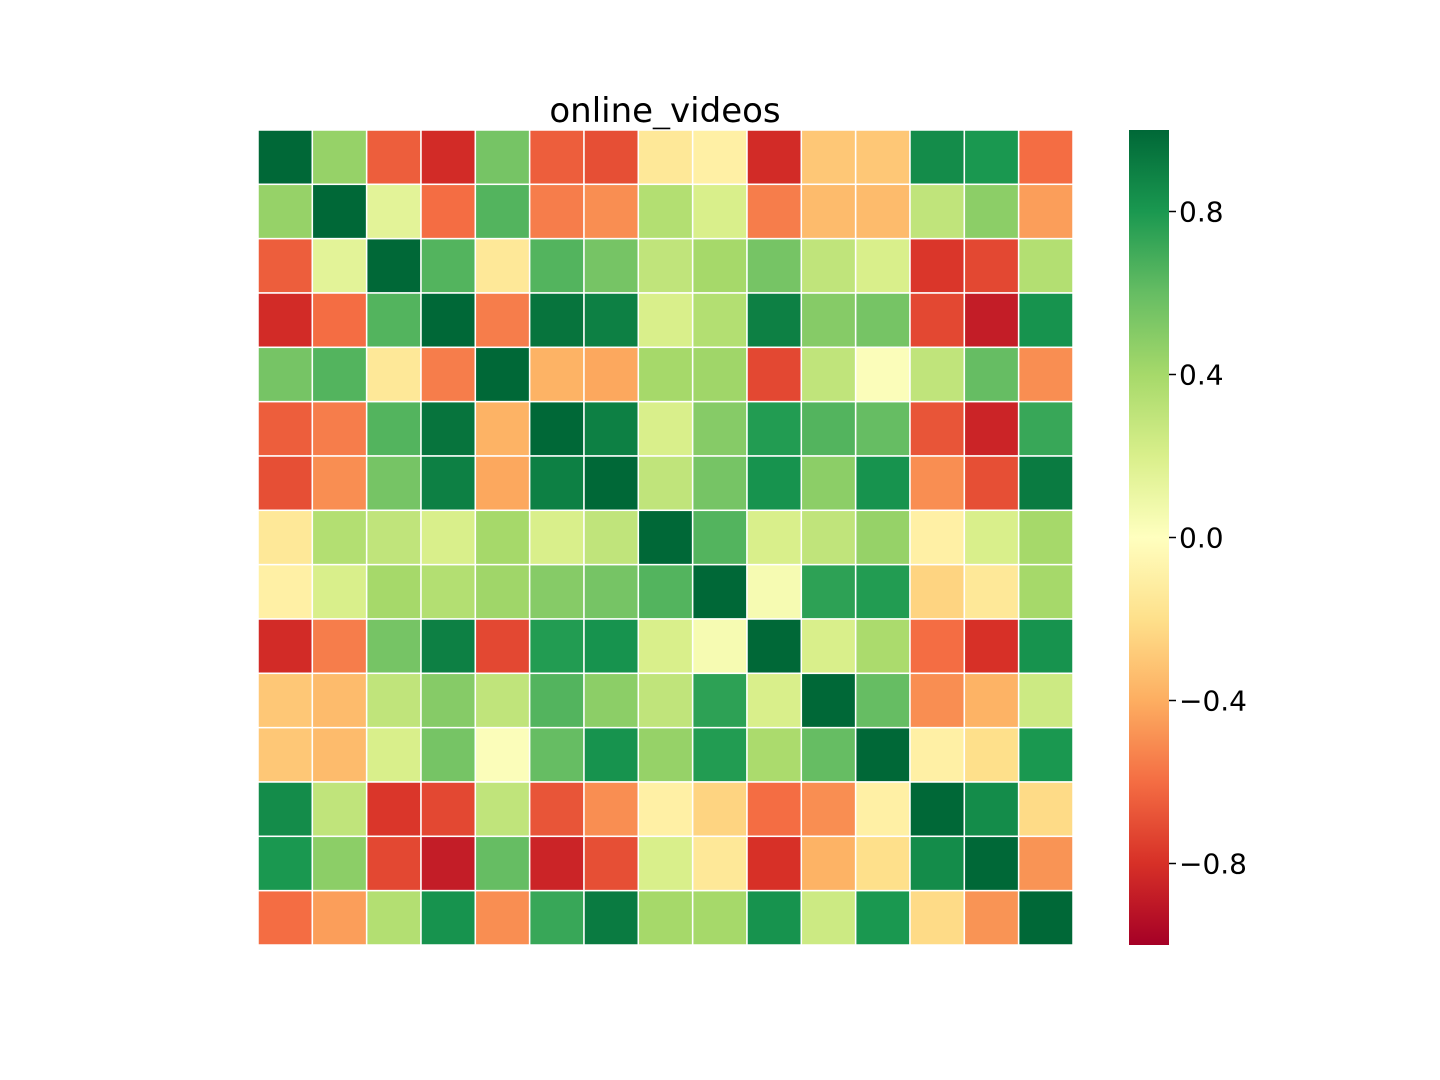  What do you see at coordinates (611, 646) in the screenshot?
I see `heatmap-cell-r9-c6` at bounding box center [611, 646].